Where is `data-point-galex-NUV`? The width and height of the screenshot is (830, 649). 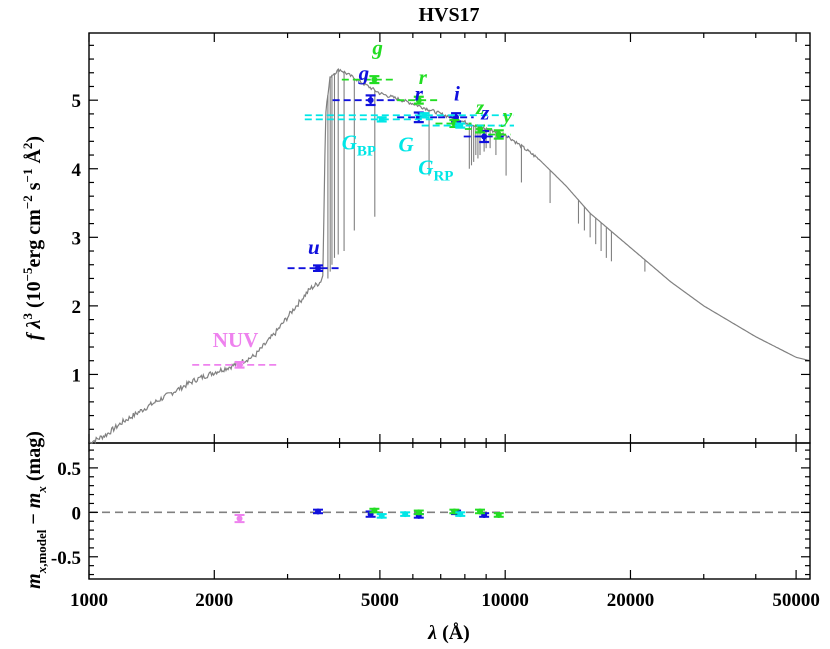 data-point-galex-NUV is located at coordinates (239, 364).